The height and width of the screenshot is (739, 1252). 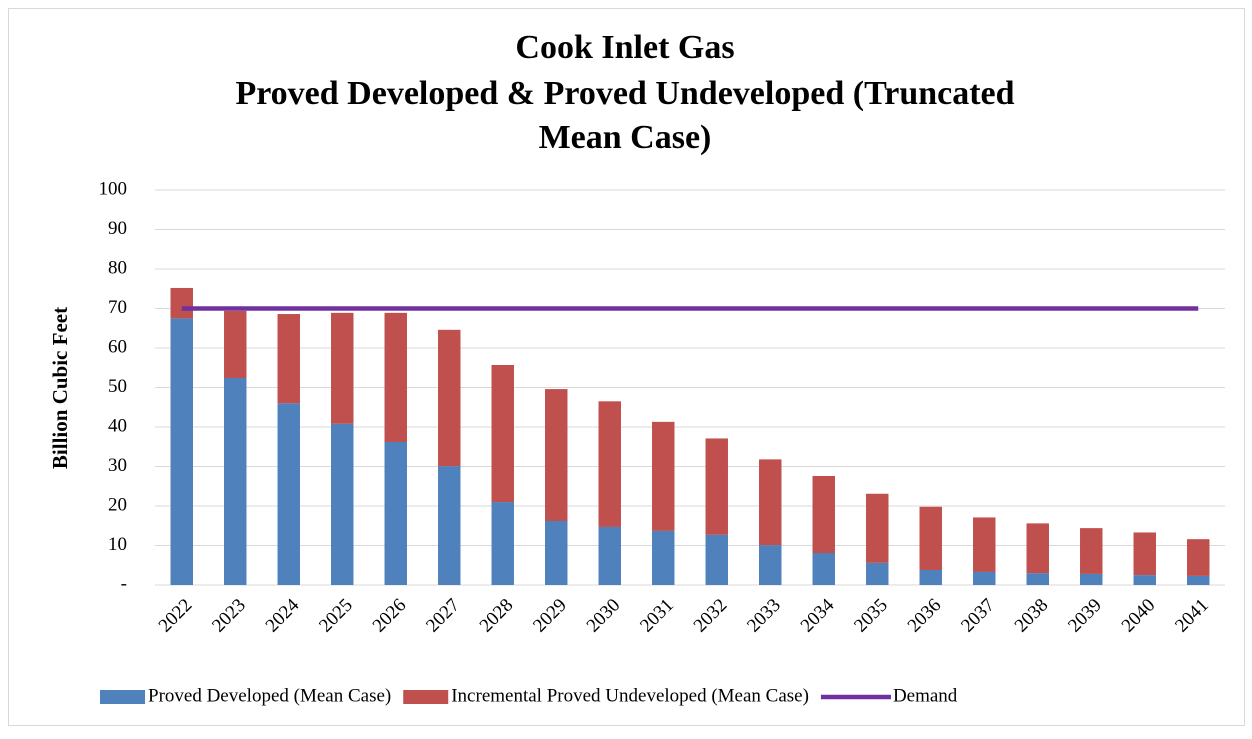 What do you see at coordinates (117, 504) in the screenshot?
I see `y-tick-label: 20` at bounding box center [117, 504].